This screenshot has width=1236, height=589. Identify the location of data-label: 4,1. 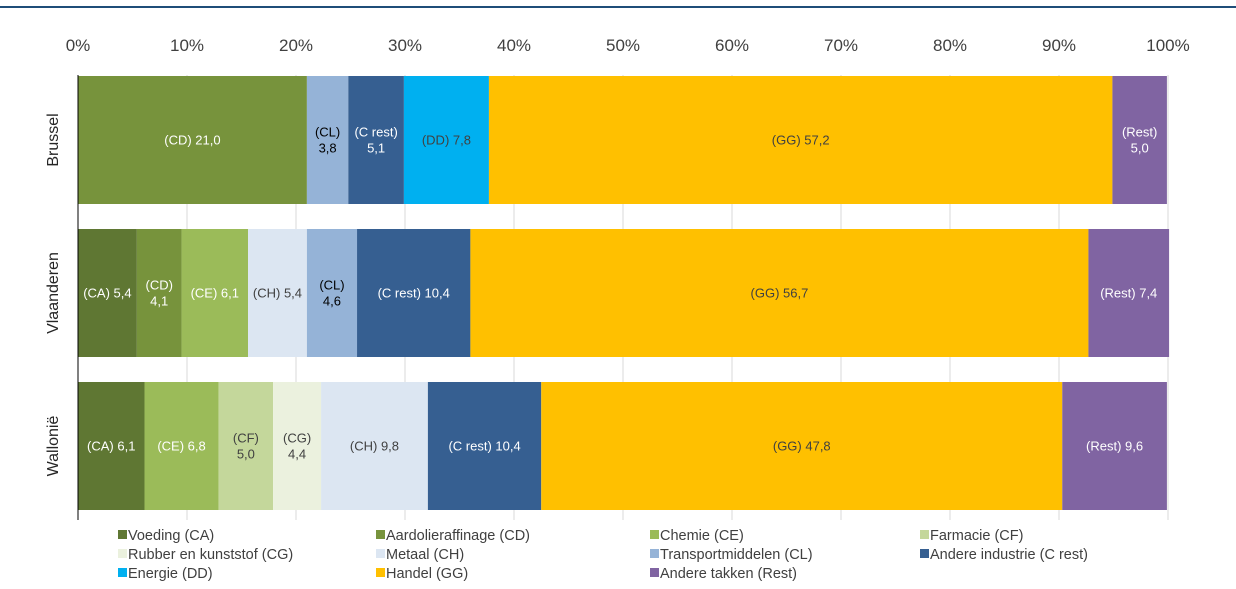
(159, 301).